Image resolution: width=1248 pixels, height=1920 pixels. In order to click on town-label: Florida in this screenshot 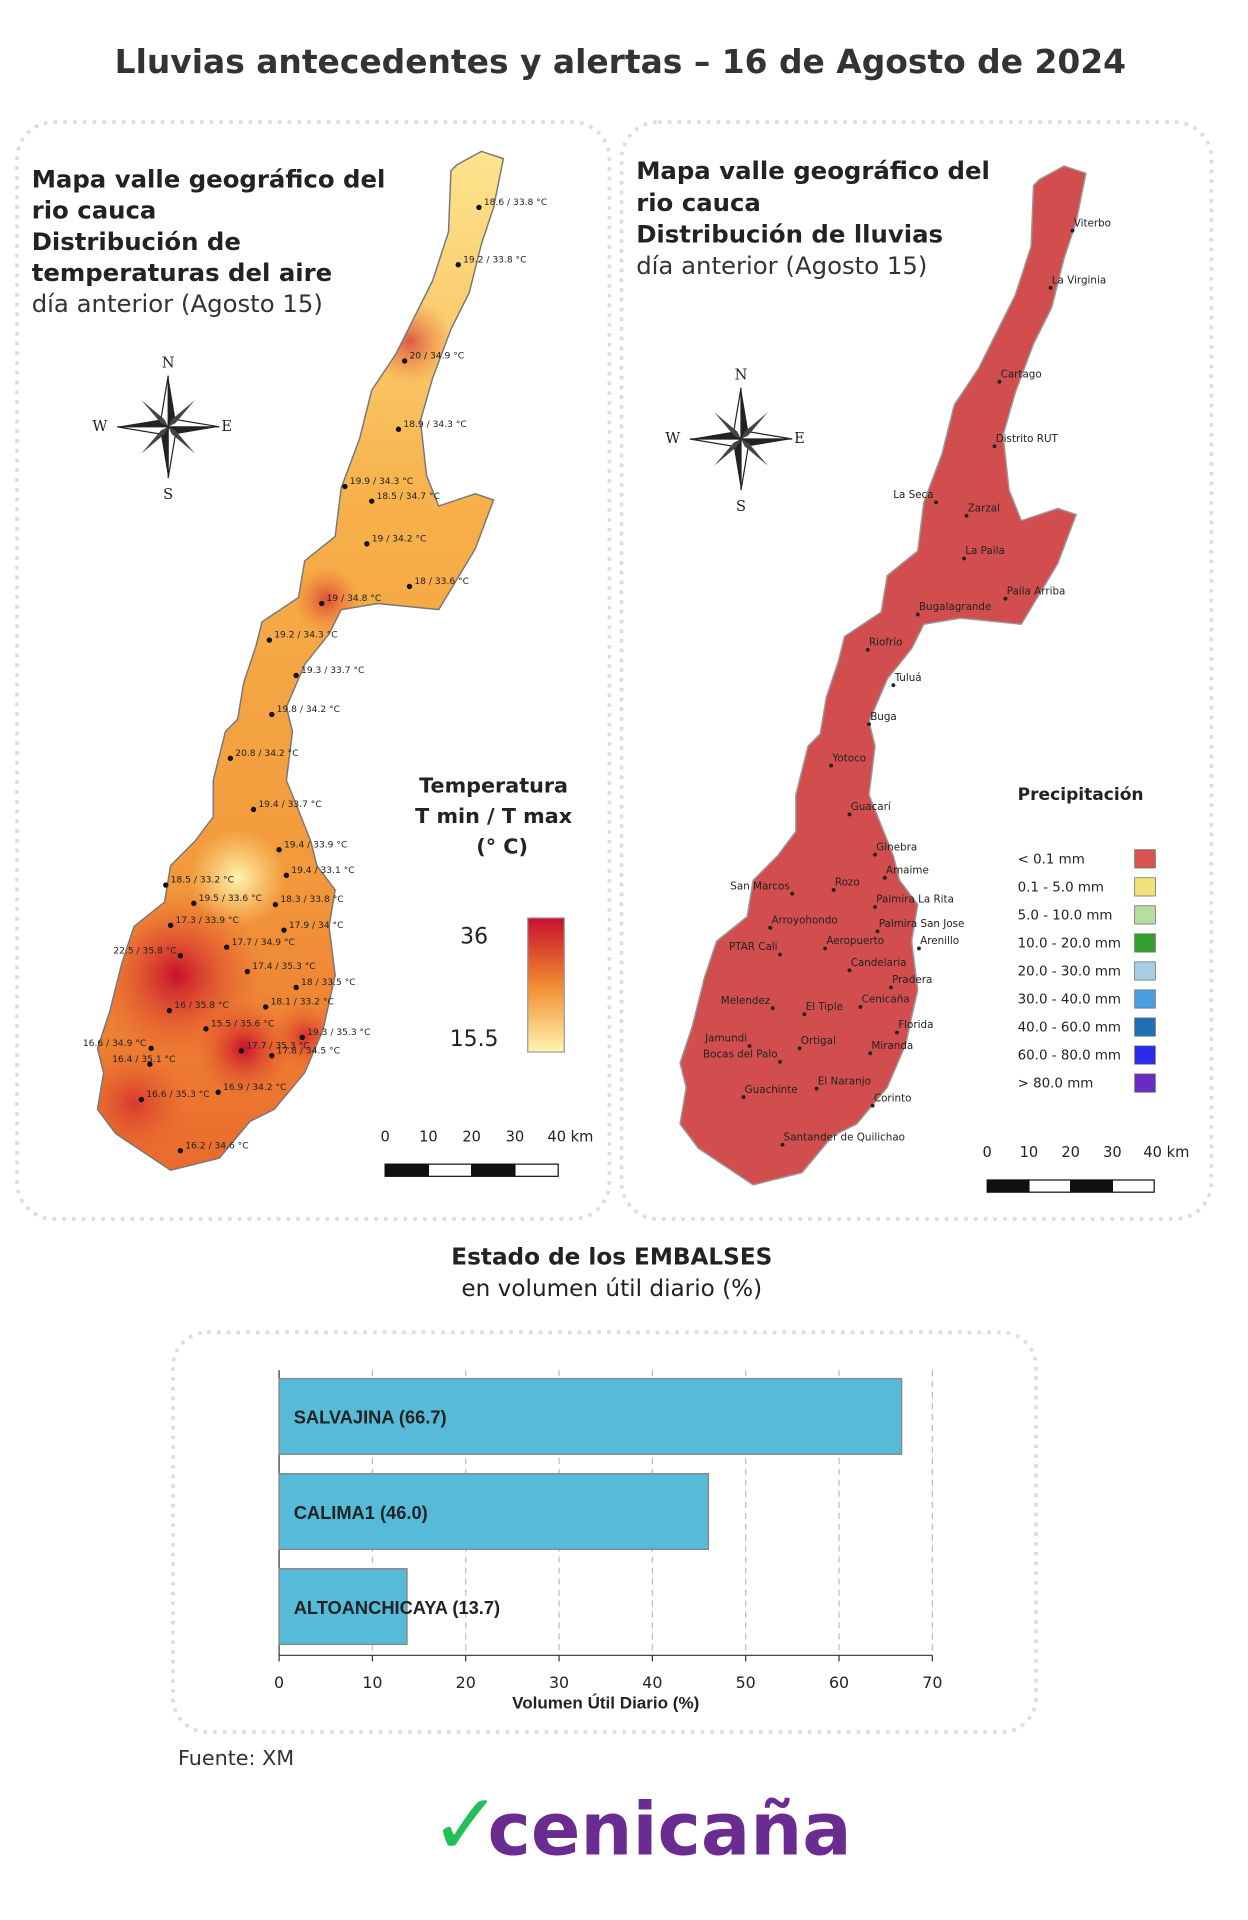, I will do `click(915, 1025)`.